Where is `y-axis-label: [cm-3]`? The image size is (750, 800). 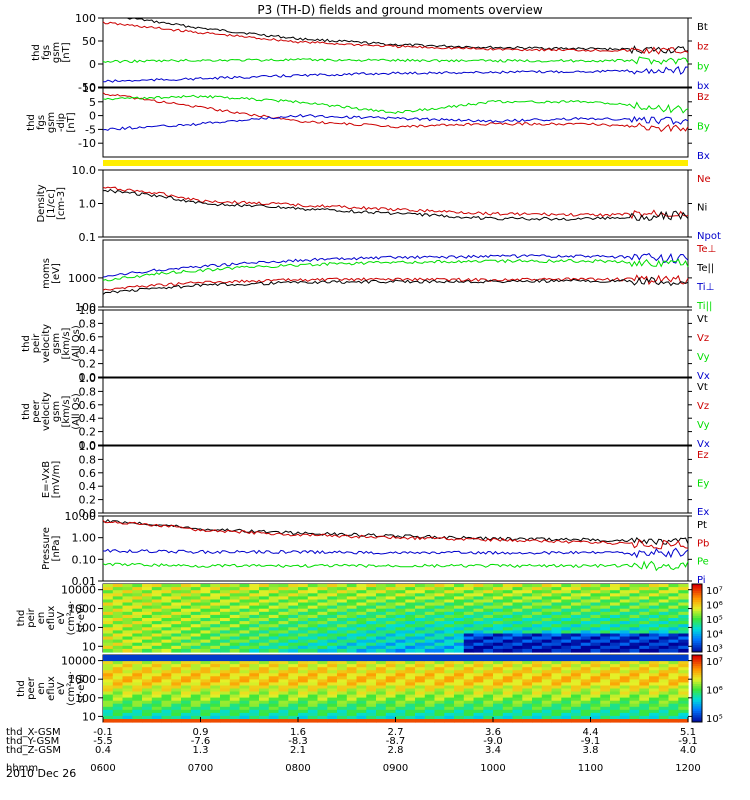 y-axis-label: [cm-3] is located at coordinates (61, 203).